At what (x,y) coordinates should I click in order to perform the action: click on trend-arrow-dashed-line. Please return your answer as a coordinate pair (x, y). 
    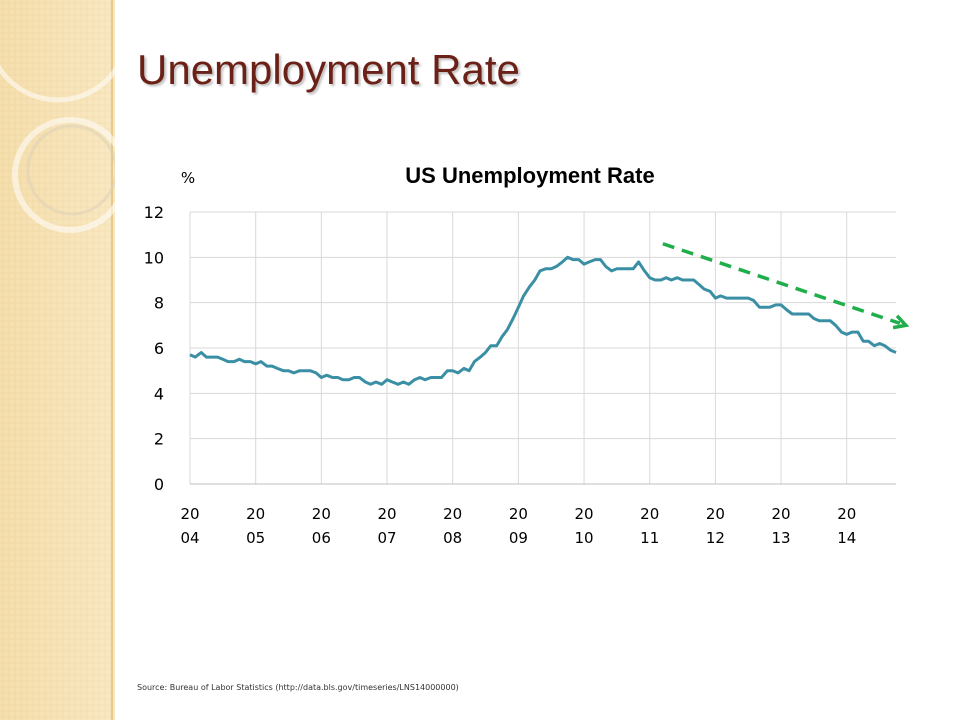
    Looking at the image, I should click on (781, 283).